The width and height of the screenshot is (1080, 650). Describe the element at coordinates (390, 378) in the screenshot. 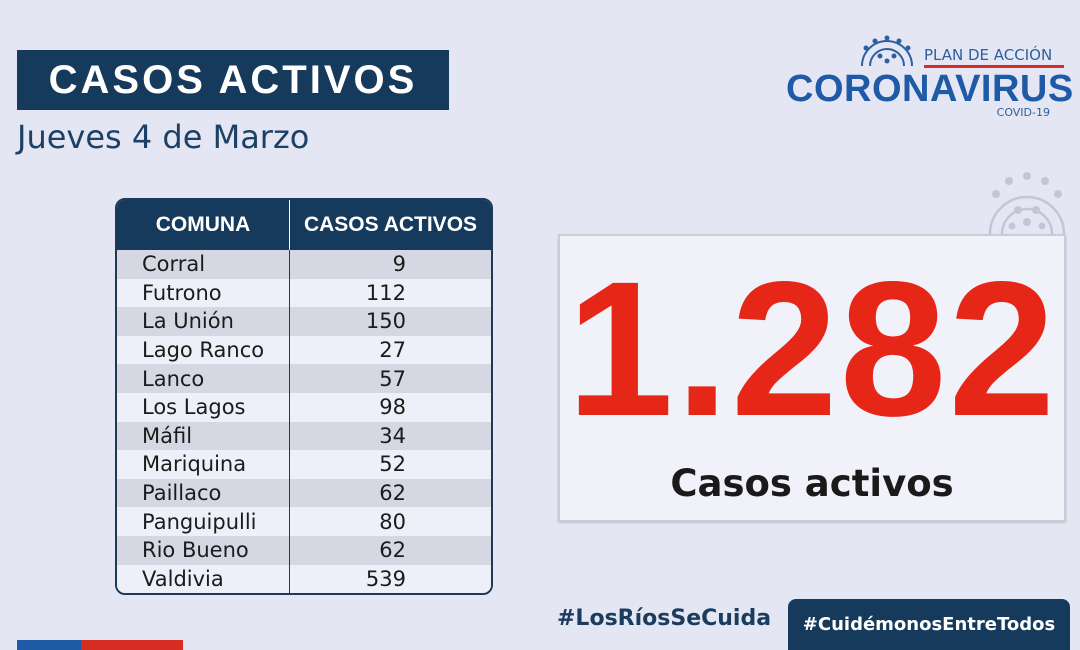

I see `casos-cell: 57` at that location.